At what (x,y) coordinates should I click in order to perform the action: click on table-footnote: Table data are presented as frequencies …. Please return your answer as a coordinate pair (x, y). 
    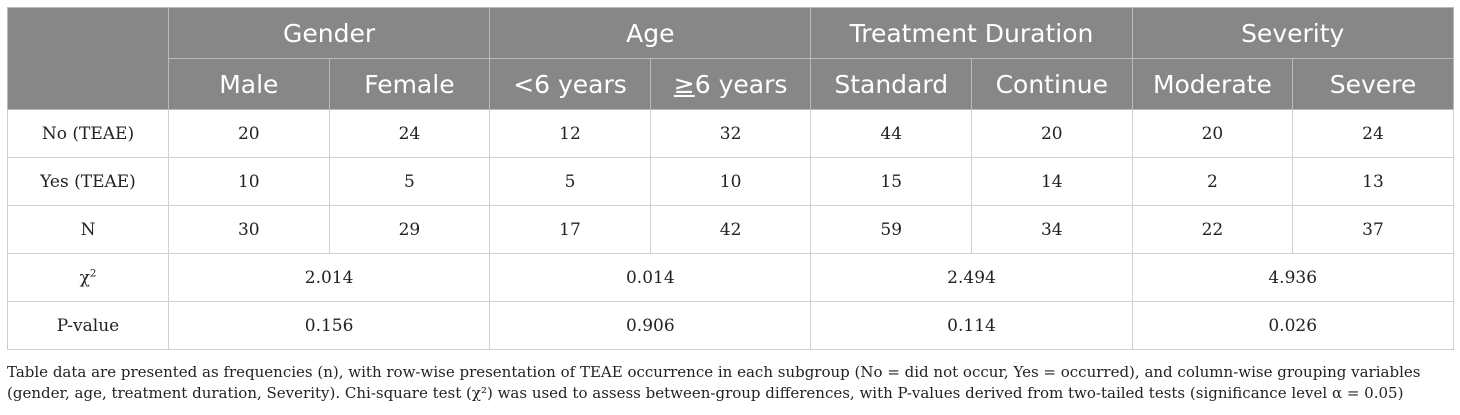
    Looking at the image, I should click on (714, 382).